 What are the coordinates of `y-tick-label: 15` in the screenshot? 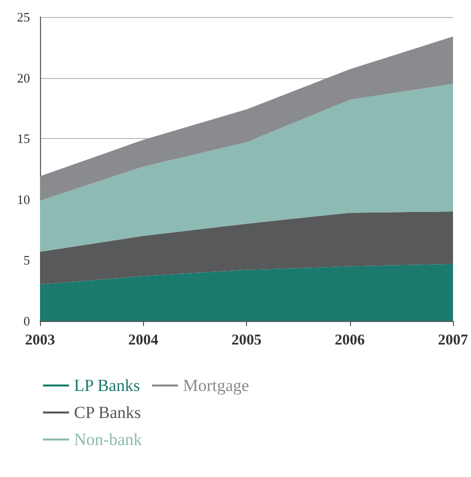 It's located at (23, 138).